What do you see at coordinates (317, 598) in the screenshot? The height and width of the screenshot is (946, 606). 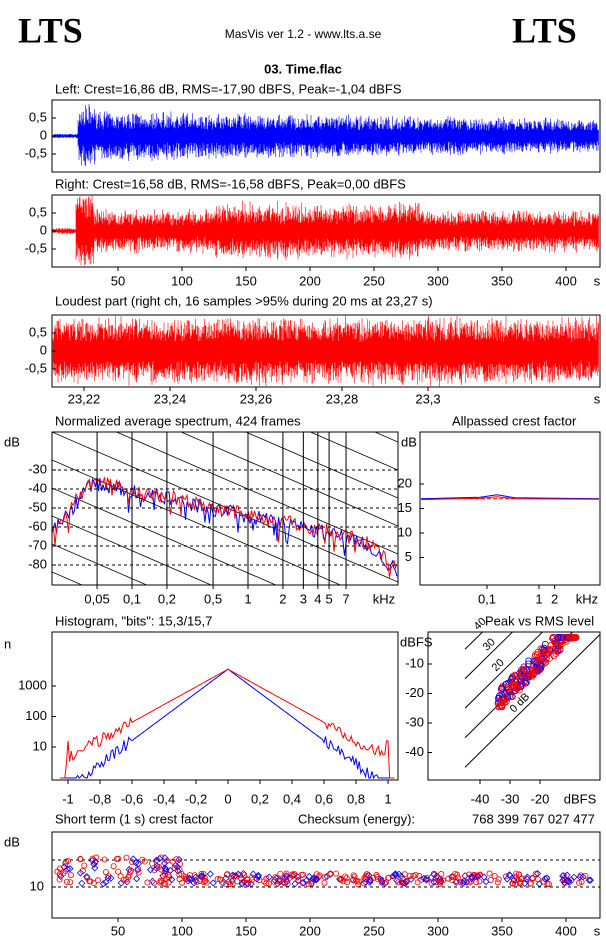 I see `x-tick-label: 4` at bounding box center [317, 598].